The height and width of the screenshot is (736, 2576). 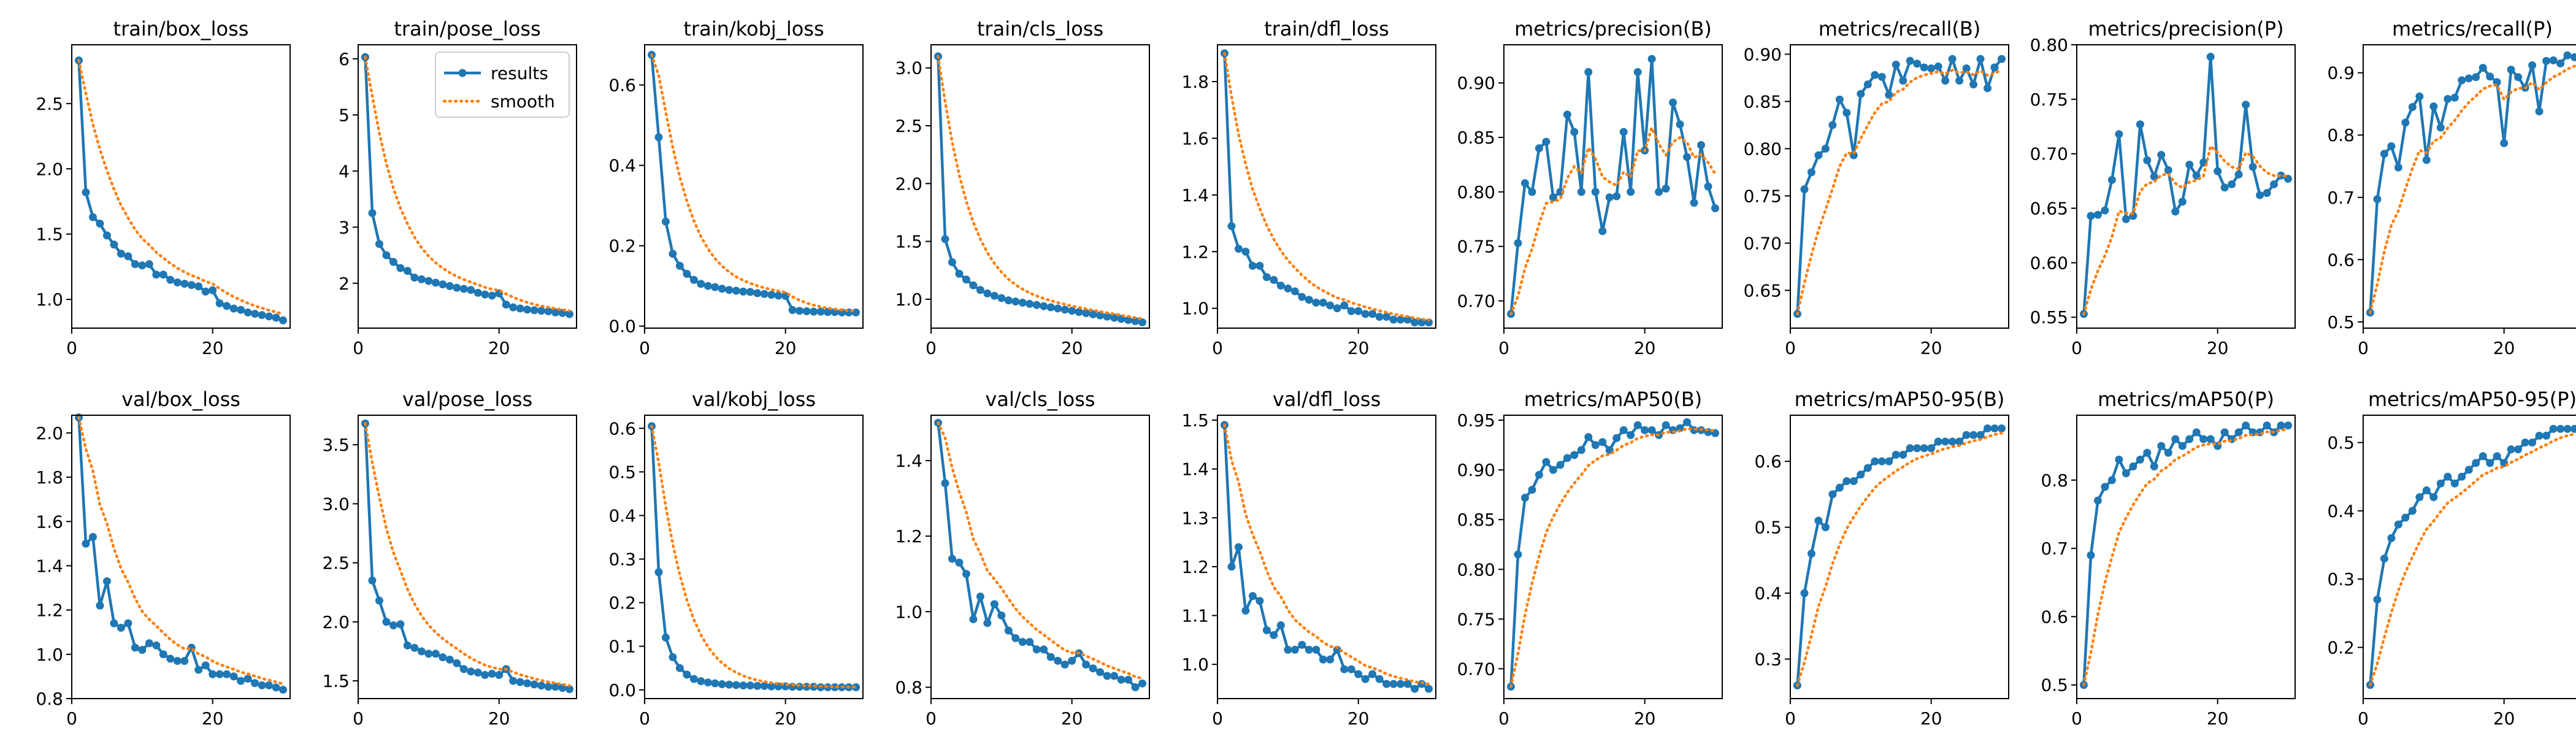 I want to click on subplot-train-cls-loss: train/cls_loss 1.0 1.5 2.0 2.5 3.0 0 20, so click(x=1022, y=187).